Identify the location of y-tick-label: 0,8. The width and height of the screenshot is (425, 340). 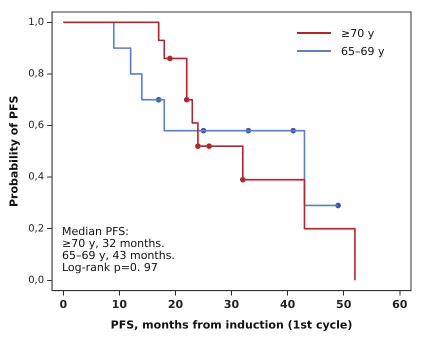
(36, 74).